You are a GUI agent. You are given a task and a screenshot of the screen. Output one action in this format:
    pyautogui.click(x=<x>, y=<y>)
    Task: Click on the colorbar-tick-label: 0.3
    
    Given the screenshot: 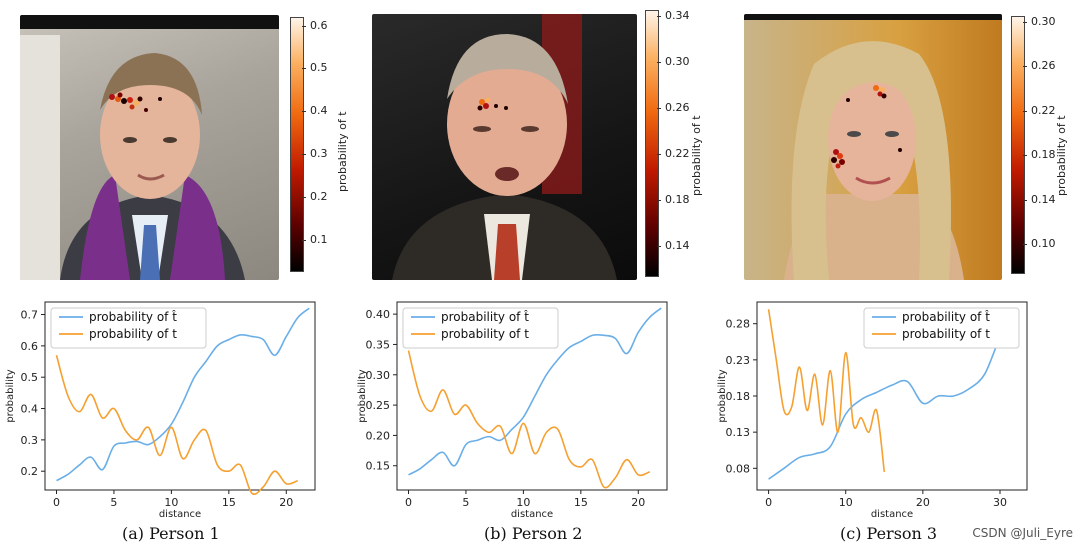 What is the action you would take?
    pyautogui.click(x=319, y=154)
    